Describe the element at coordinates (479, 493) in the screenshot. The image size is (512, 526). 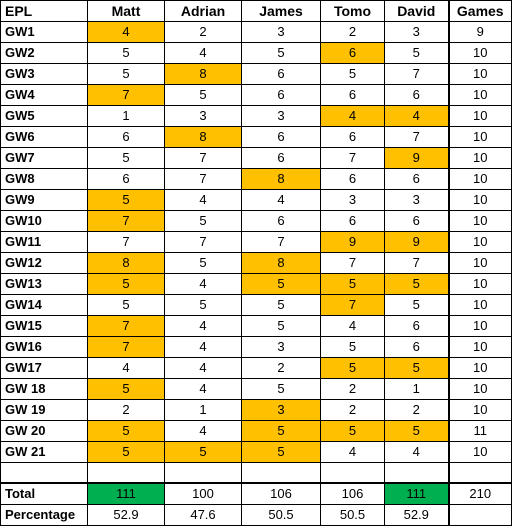
I see `total-games-cell: 210` at that location.